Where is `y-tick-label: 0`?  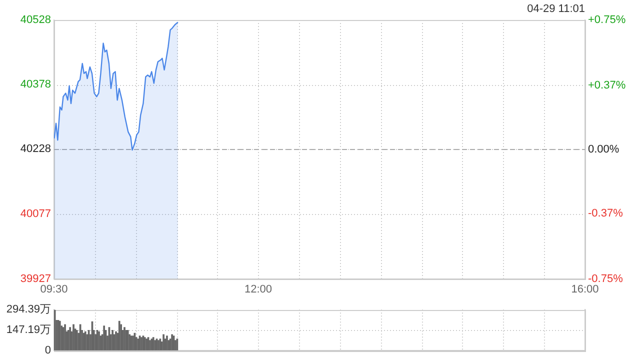
y-tick-label: 0 is located at coordinates (47, 350).